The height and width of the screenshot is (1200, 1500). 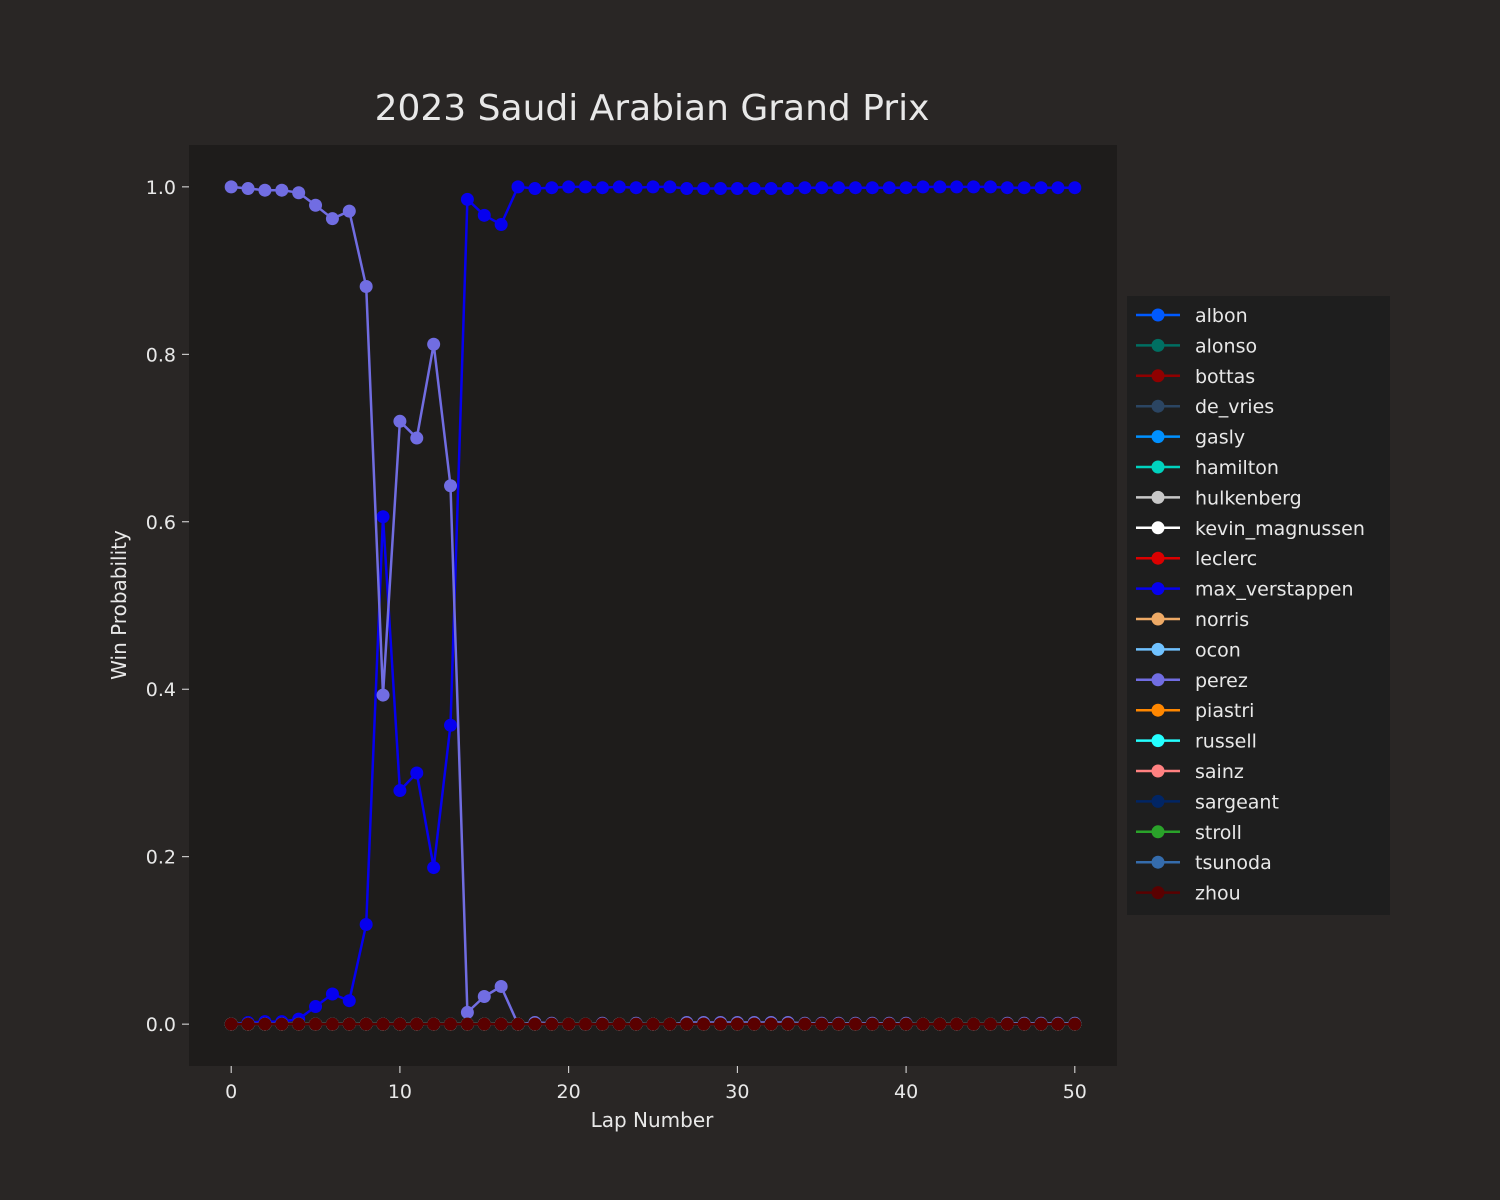 I want to click on y-axis: 0.0 0.2 0.4 0.6 0.8 1.0, so click(x=167, y=606).